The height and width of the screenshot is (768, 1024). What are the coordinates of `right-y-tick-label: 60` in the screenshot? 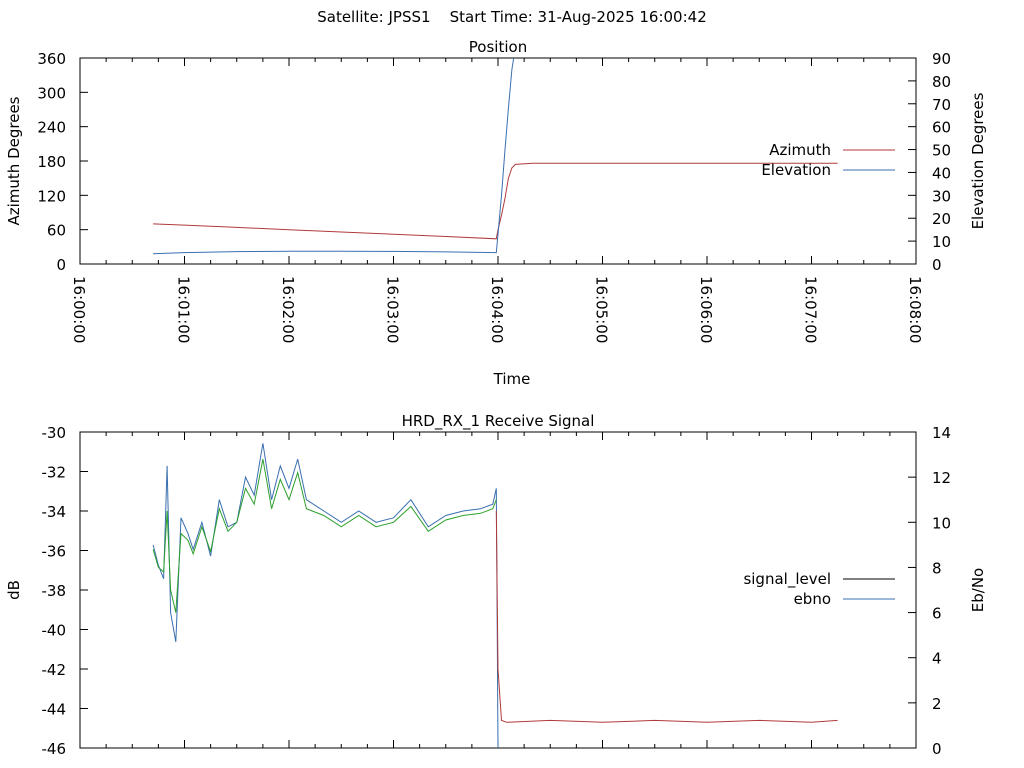 It's located at (941, 128).